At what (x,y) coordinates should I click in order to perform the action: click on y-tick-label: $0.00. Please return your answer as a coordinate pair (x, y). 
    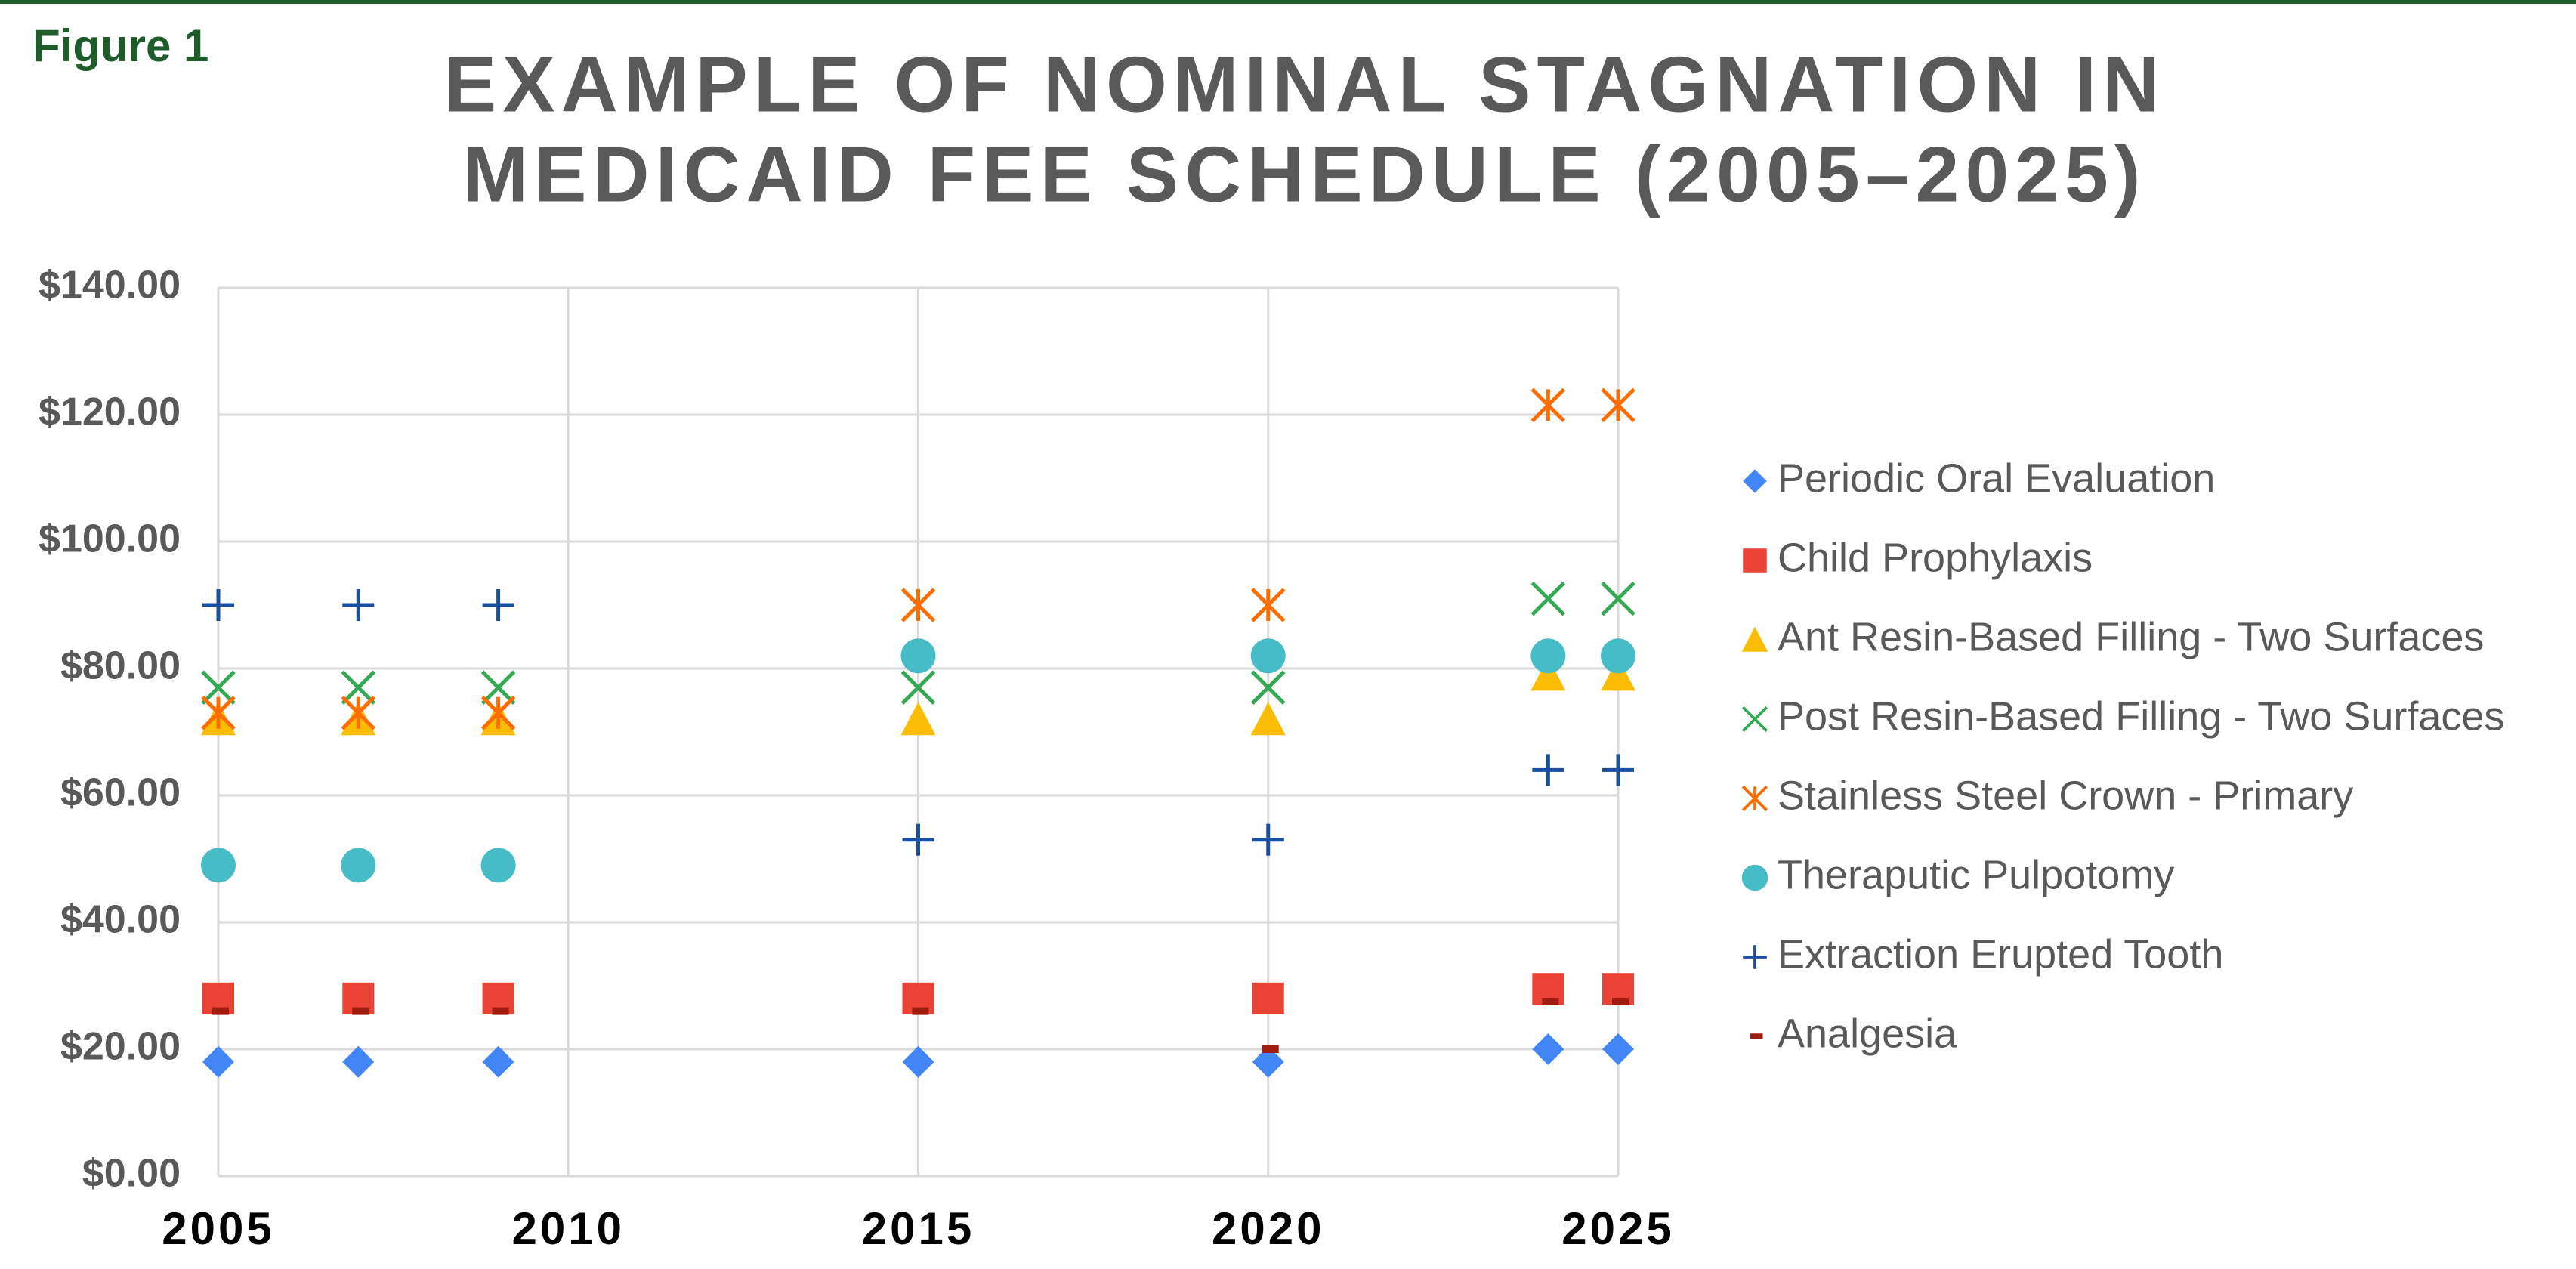
    Looking at the image, I should click on (131, 1174).